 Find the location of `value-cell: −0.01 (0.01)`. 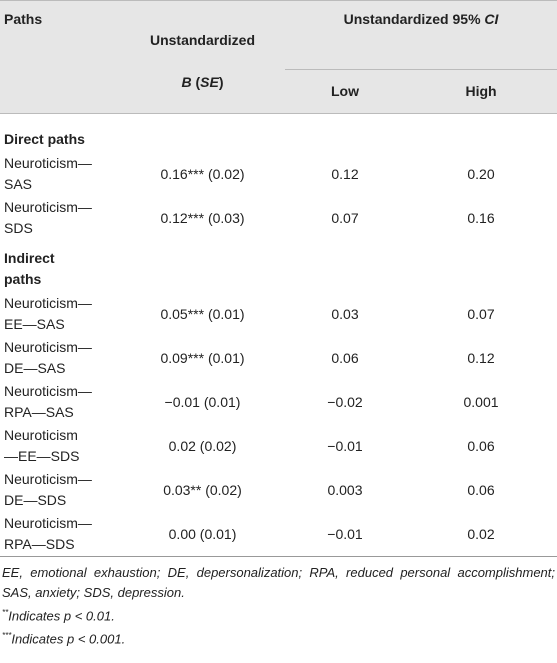

value-cell: −0.01 (0.01) is located at coordinates (202, 401).